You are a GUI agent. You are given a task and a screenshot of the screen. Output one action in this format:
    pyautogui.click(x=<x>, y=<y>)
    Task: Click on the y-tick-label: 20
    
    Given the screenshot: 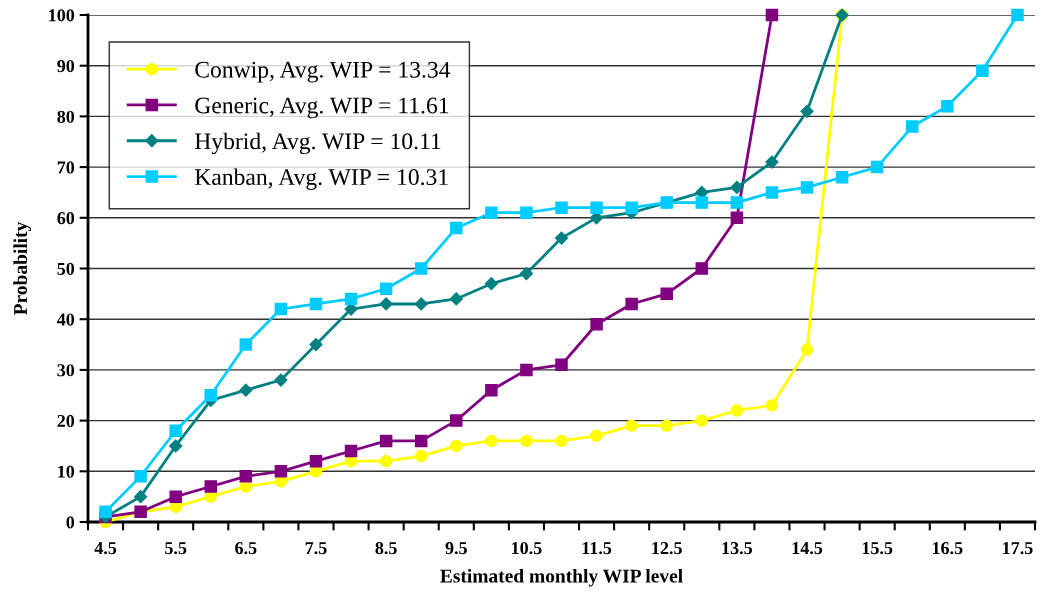 What is the action you would take?
    pyautogui.click(x=66, y=421)
    